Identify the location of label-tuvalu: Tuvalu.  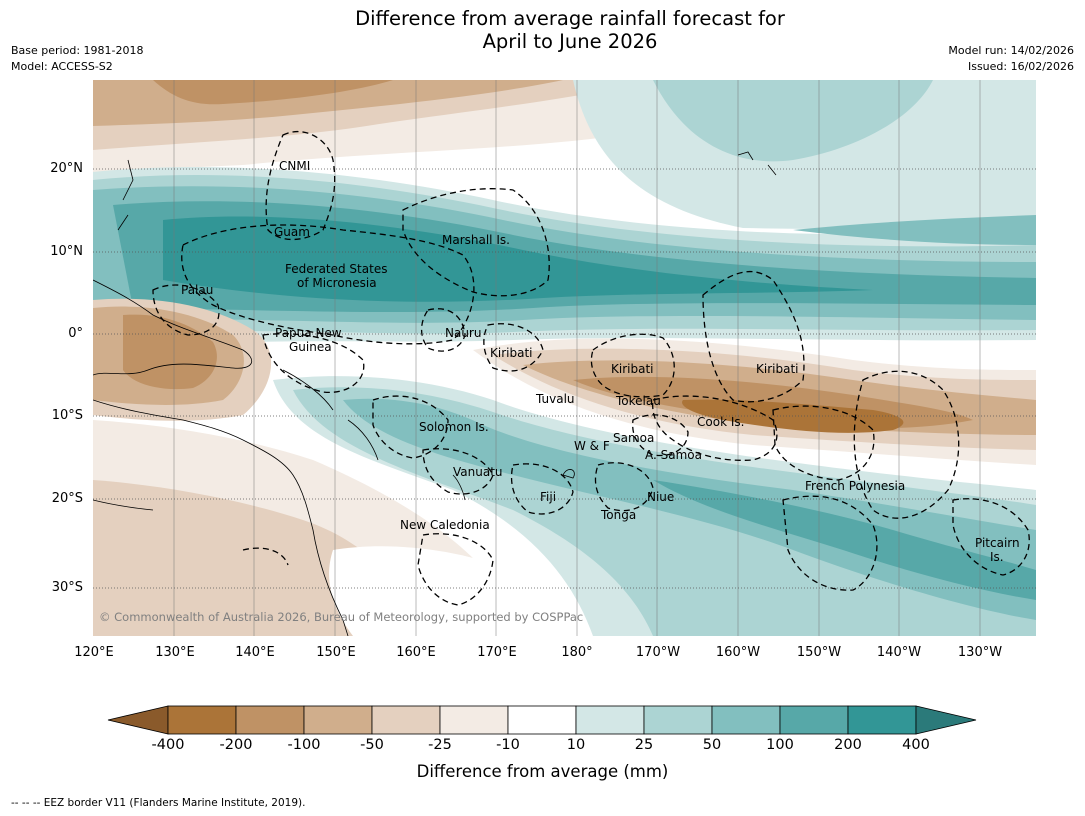
(555, 399).